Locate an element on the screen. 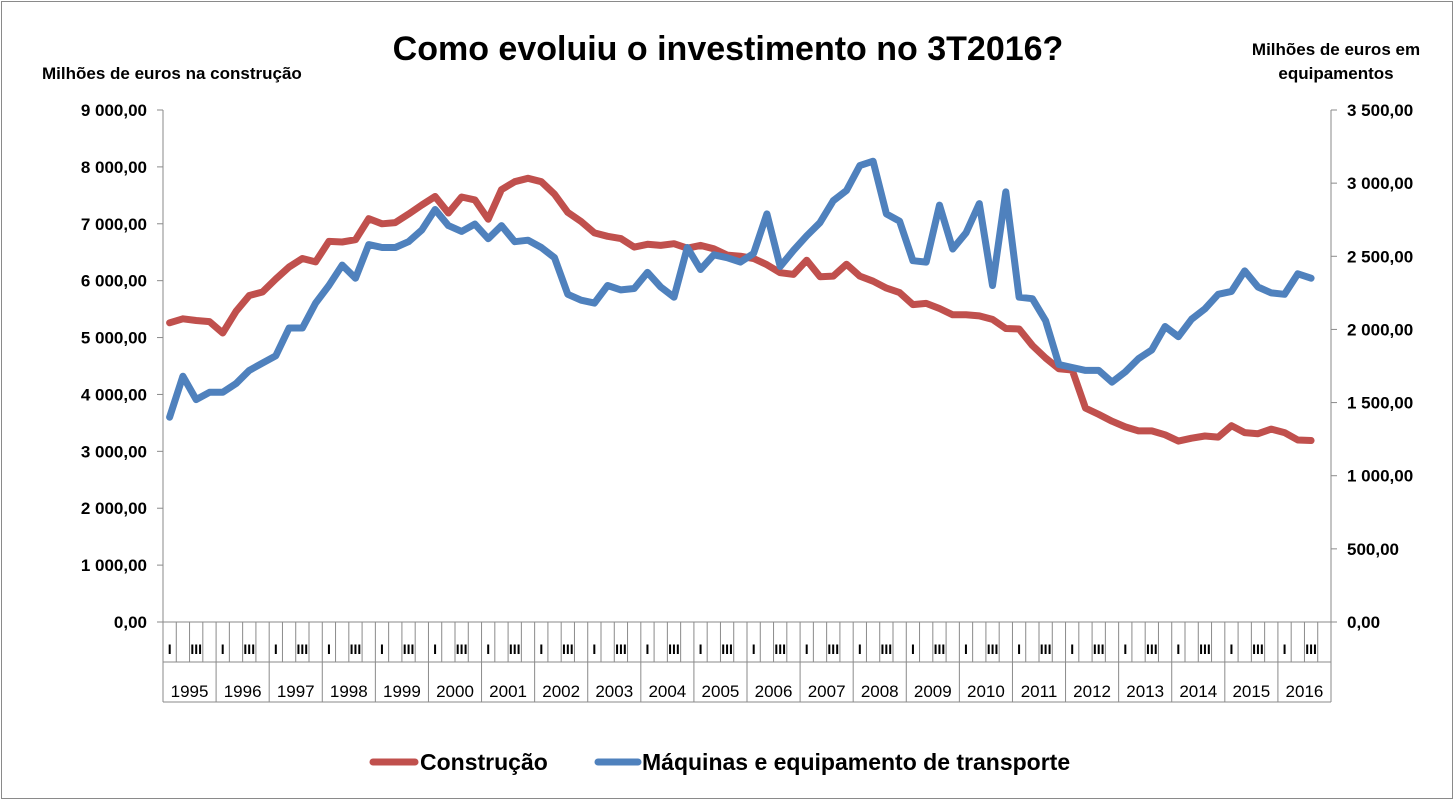 The width and height of the screenshot is (1456, 802). left-tick-label: 8 000,00 is located at coordinates (114, 167).